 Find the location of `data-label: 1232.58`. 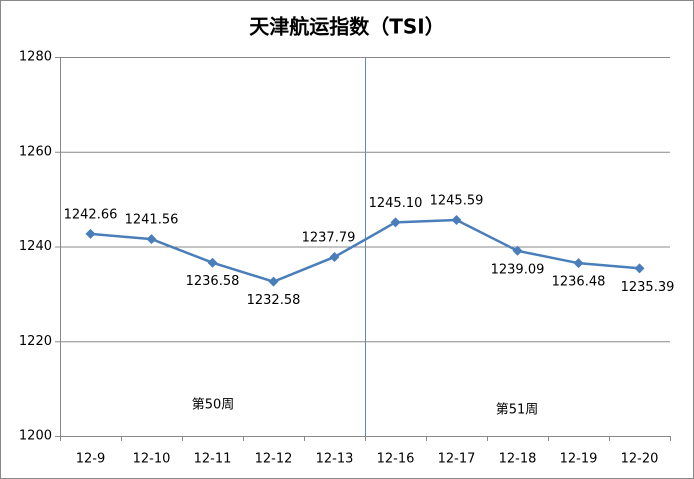

data-label: 1232.58 is located at coordinates (274, 300).